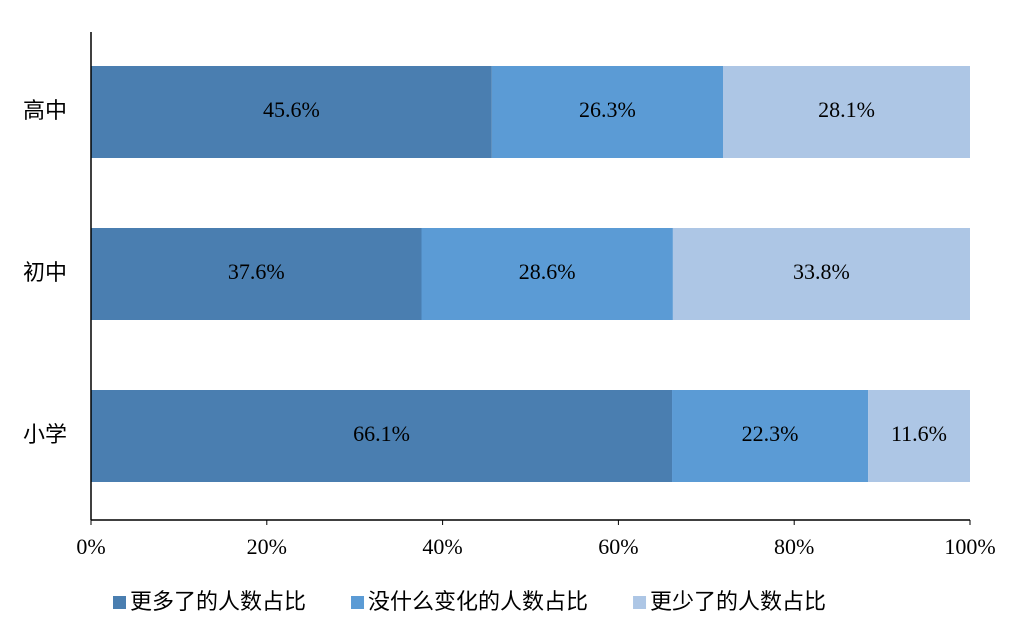 This screenshot has height=640, width=1032. Describe the element at coordinates (969, 546) in the screenshot. I see `x-tick-label: 100%` at that location.